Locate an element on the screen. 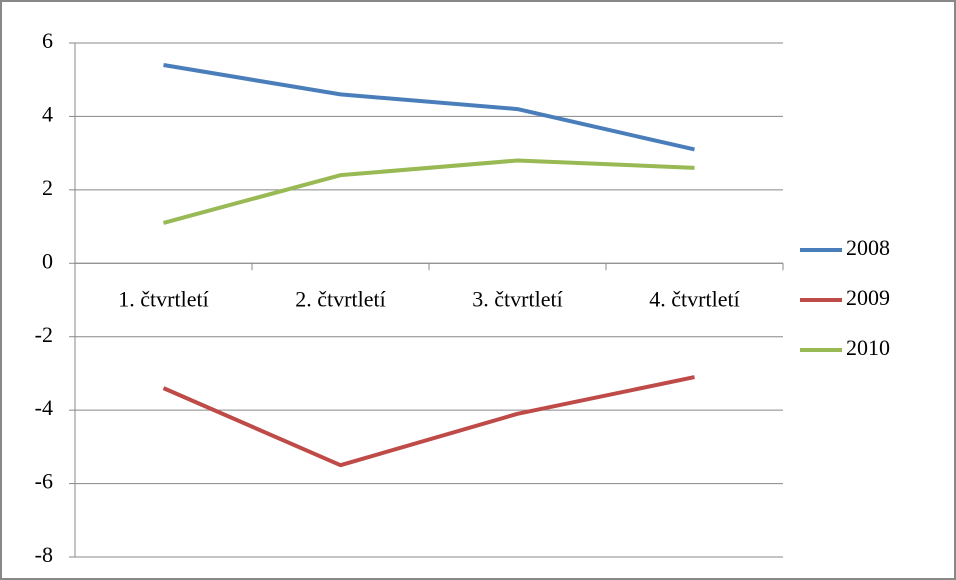 Image resolution: width=956 pixels, height=580 pixels. legend-label: 2009 is located at coordinates (868, 297).